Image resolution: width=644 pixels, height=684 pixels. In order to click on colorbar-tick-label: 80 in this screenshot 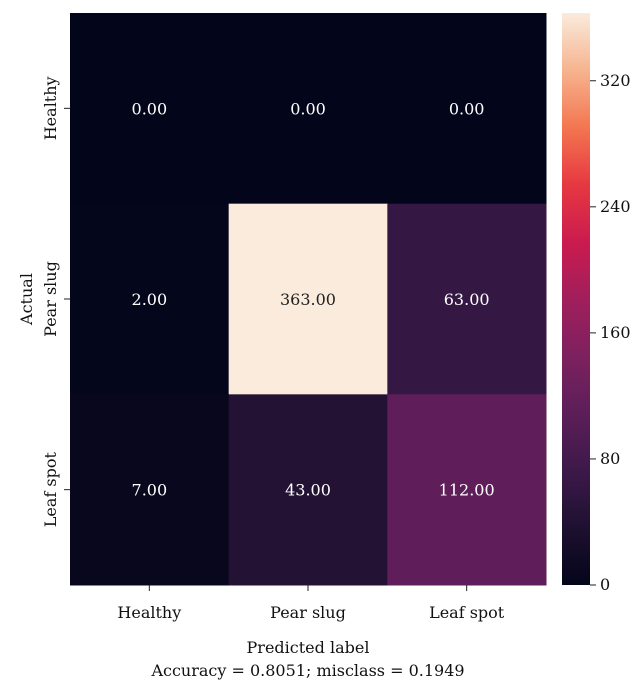, I will do `click(610, 458)`.